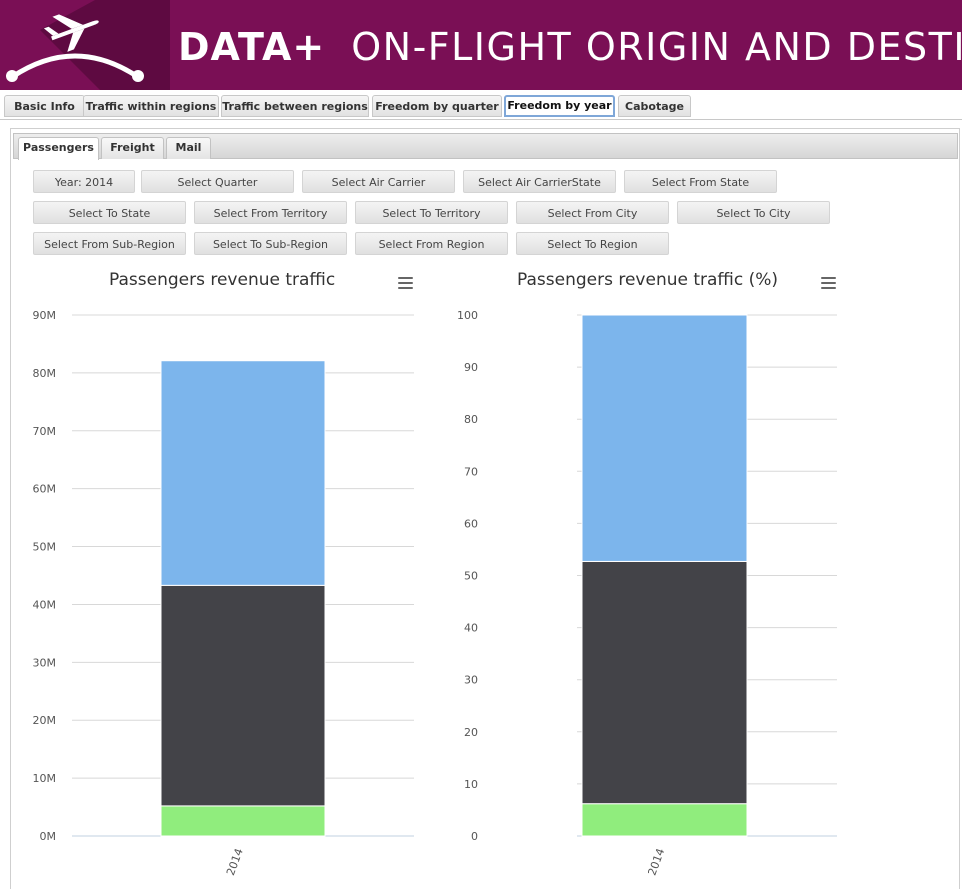  I want to click on app-header: DATA+ ON-FLIGHT ORIGIN AND DESTINATION, so click(481, 45).